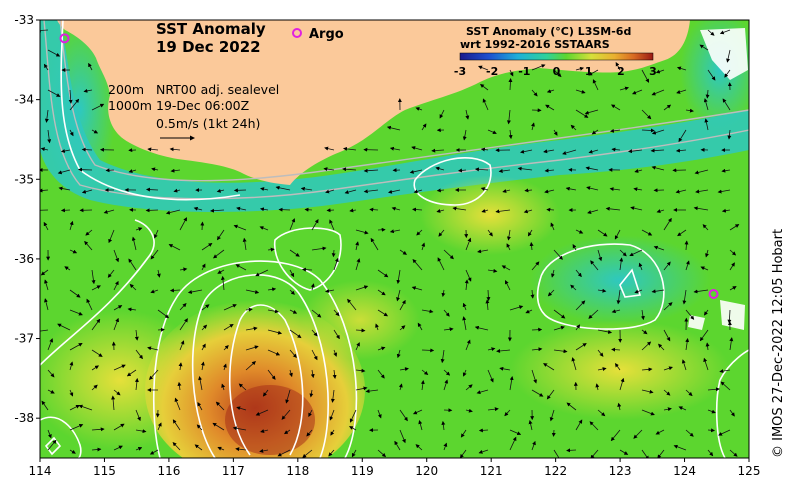  Describe the element at coordinates (27, 219) in the screenshot. I see `y-axis: -33 -34 -35 -36 -37 -38` at that location.